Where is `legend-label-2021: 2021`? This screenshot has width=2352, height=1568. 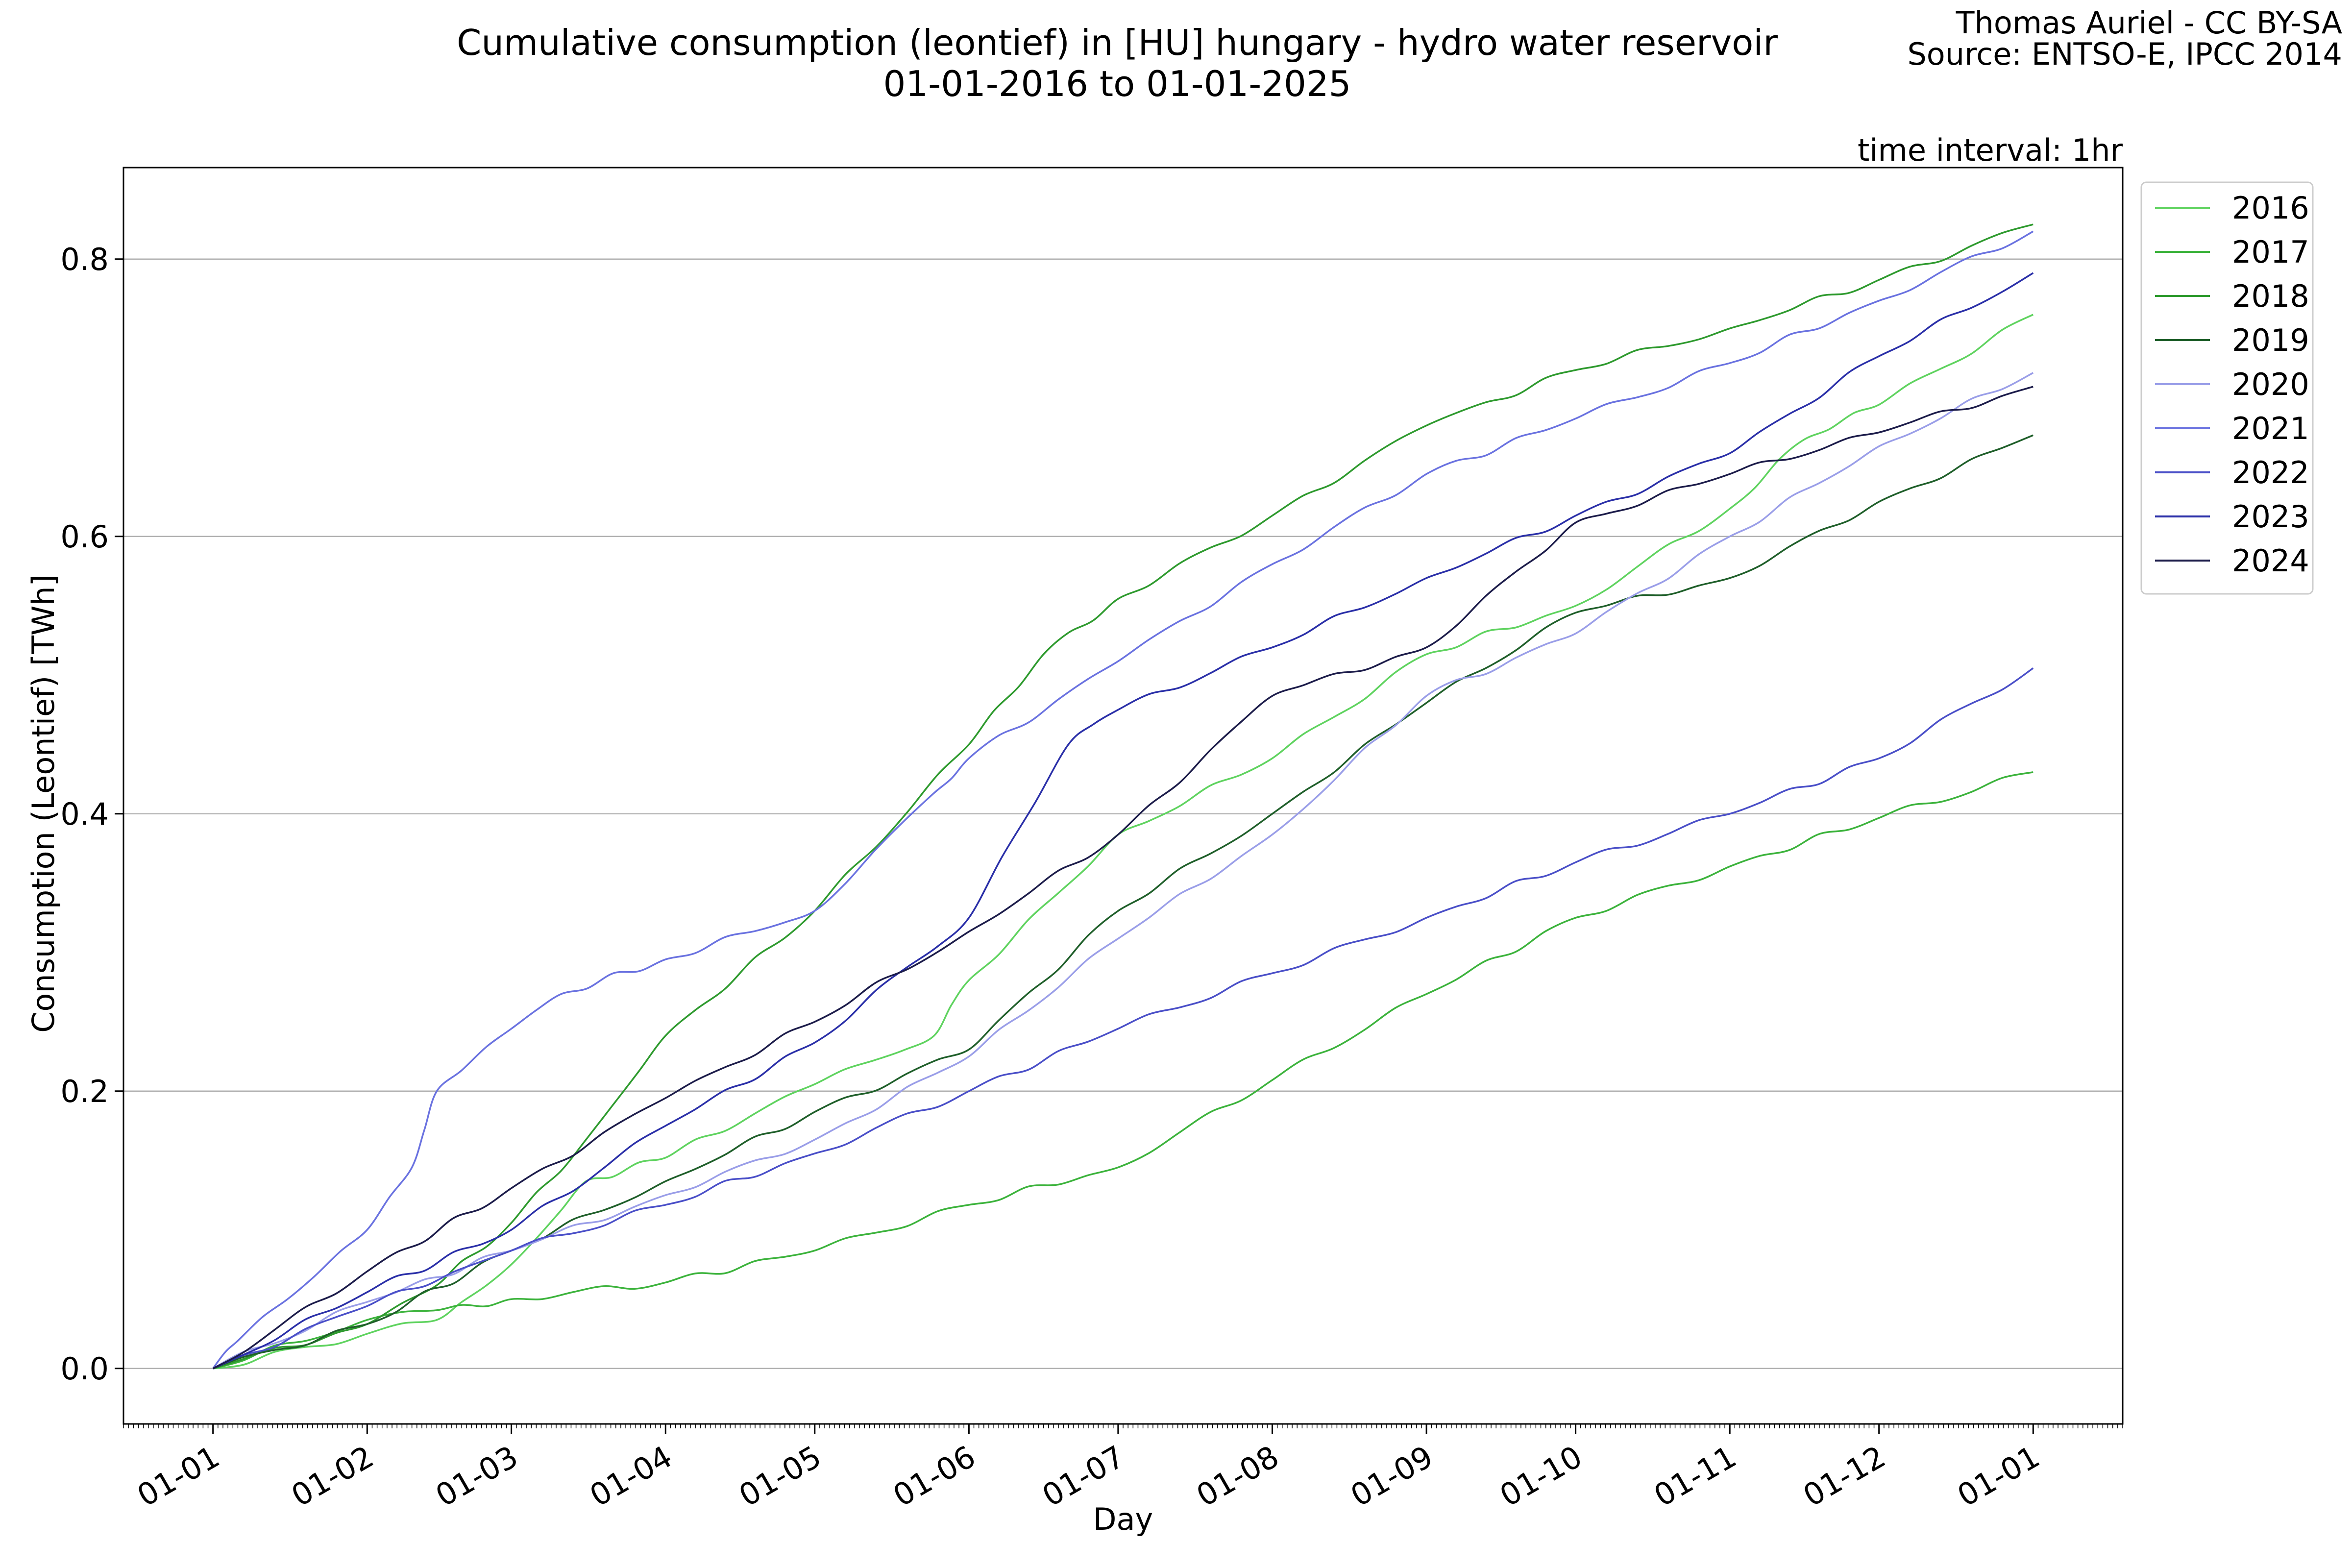
legend-label-2021: 2021 is located at coordinates (2270, 428).